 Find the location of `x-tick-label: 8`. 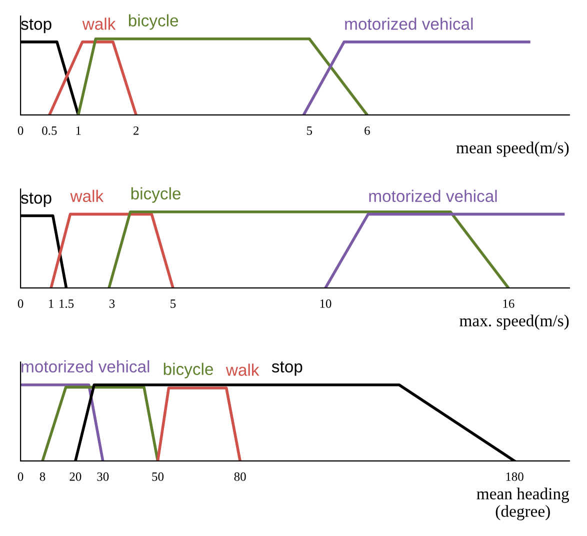

x-tick-label: 8 is located at coordinates (43, 476).